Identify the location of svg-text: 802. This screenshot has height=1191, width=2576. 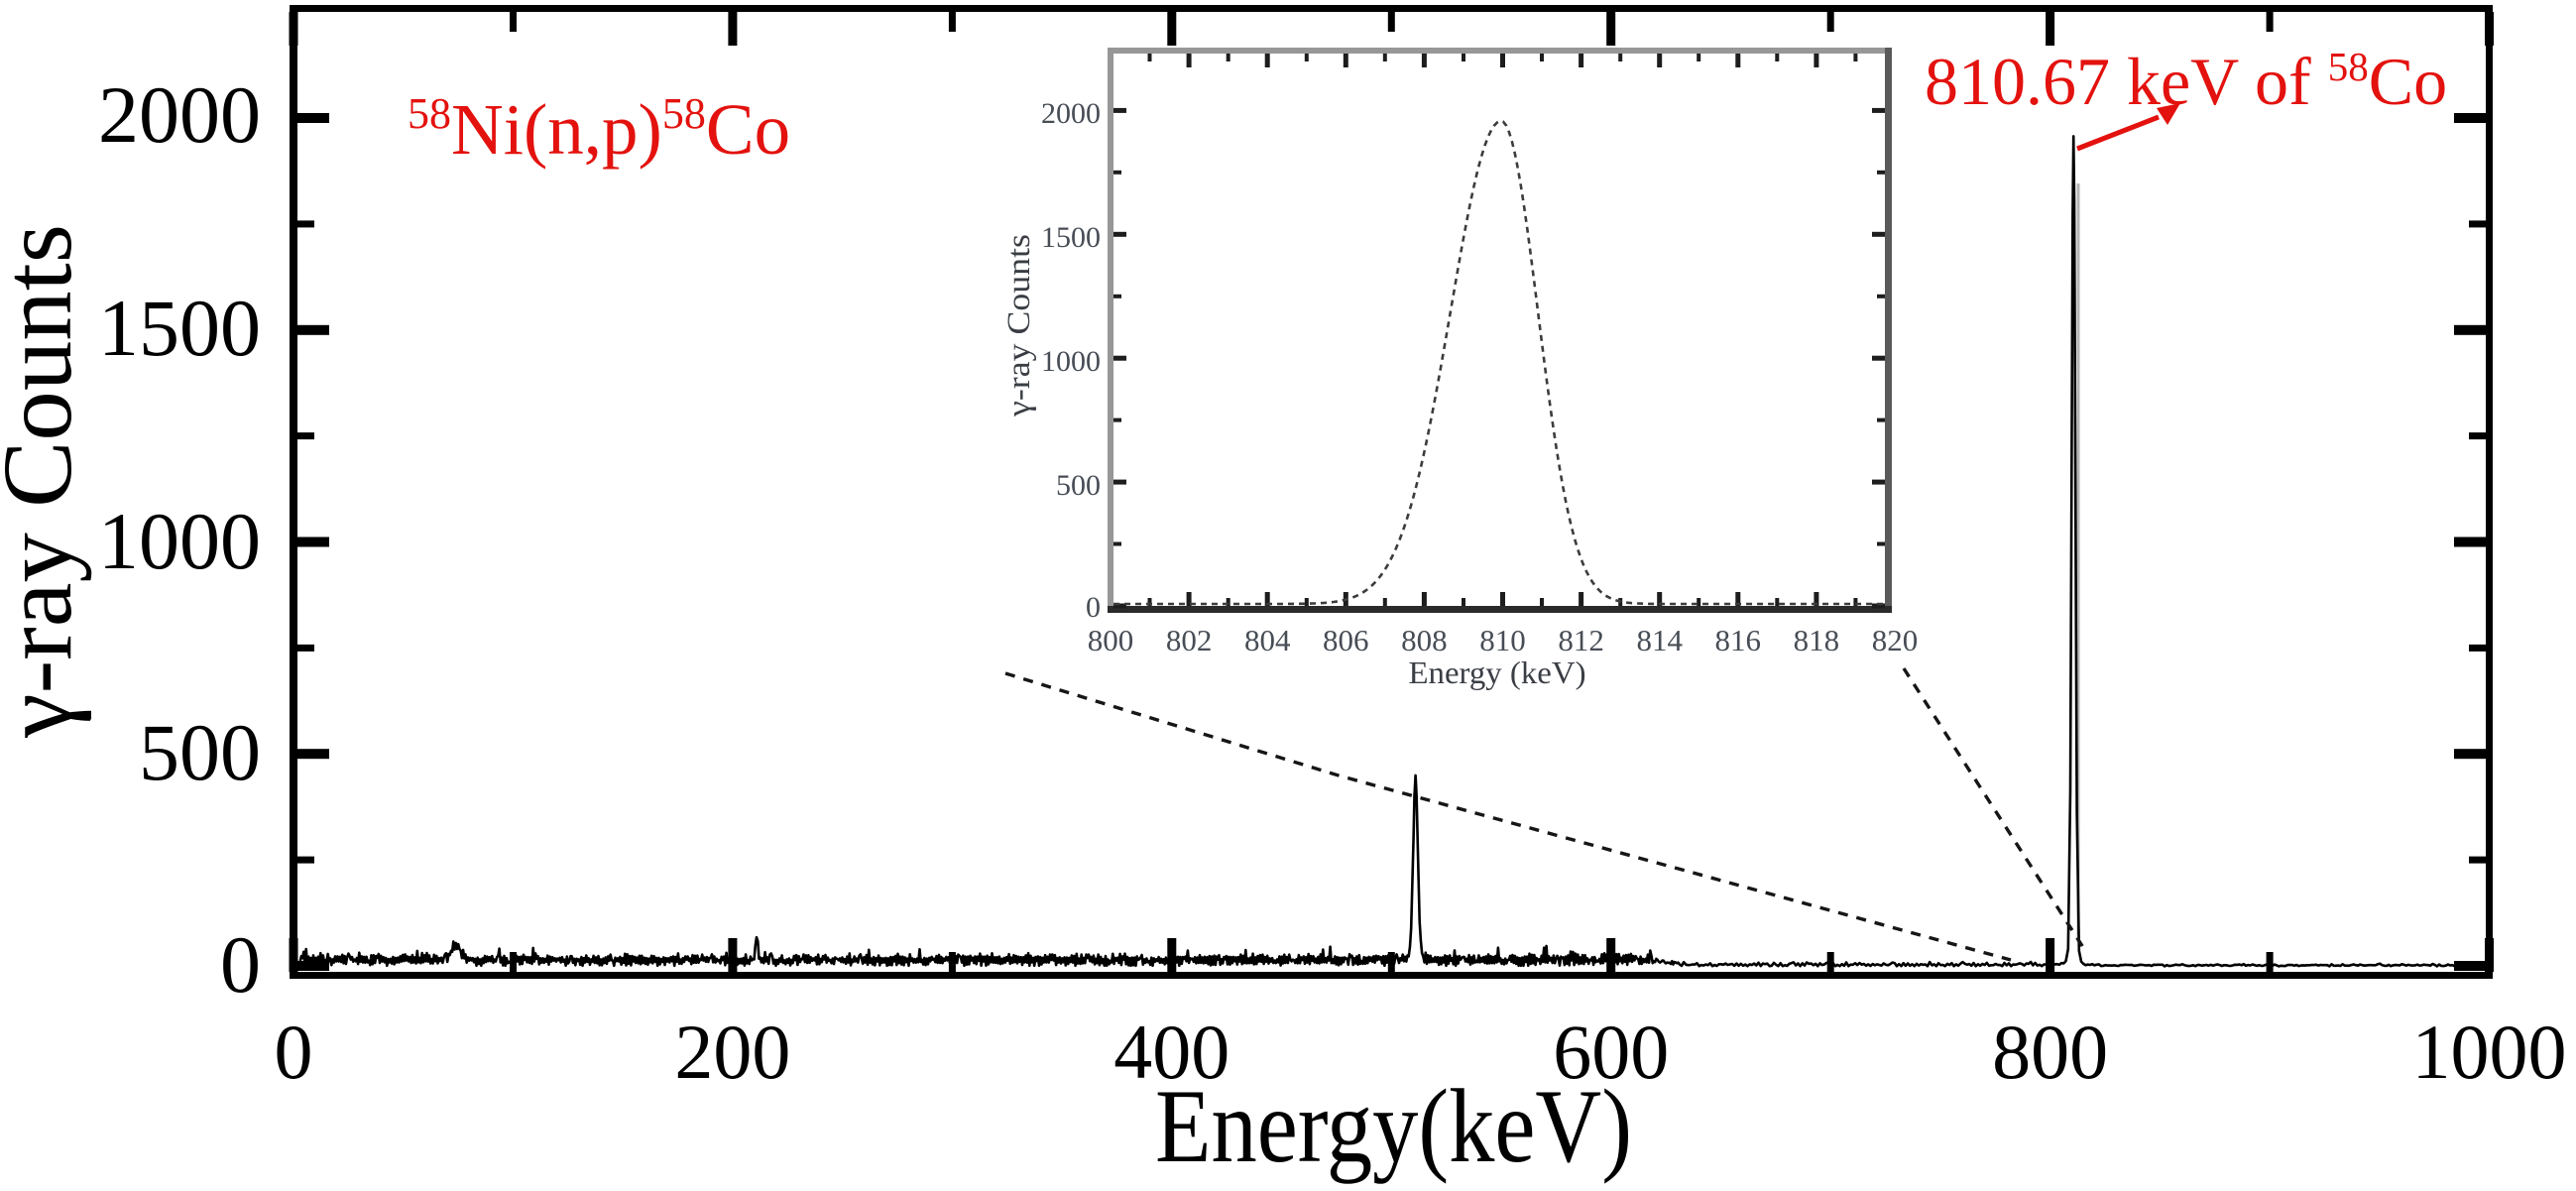
(1190, 640).